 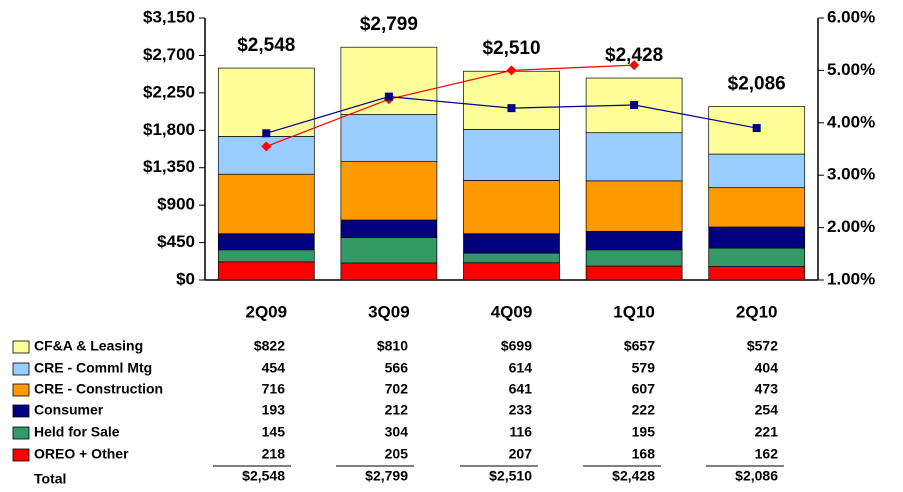 I want to click on legend-label: Held for Sale, so click(x=77, y=432).